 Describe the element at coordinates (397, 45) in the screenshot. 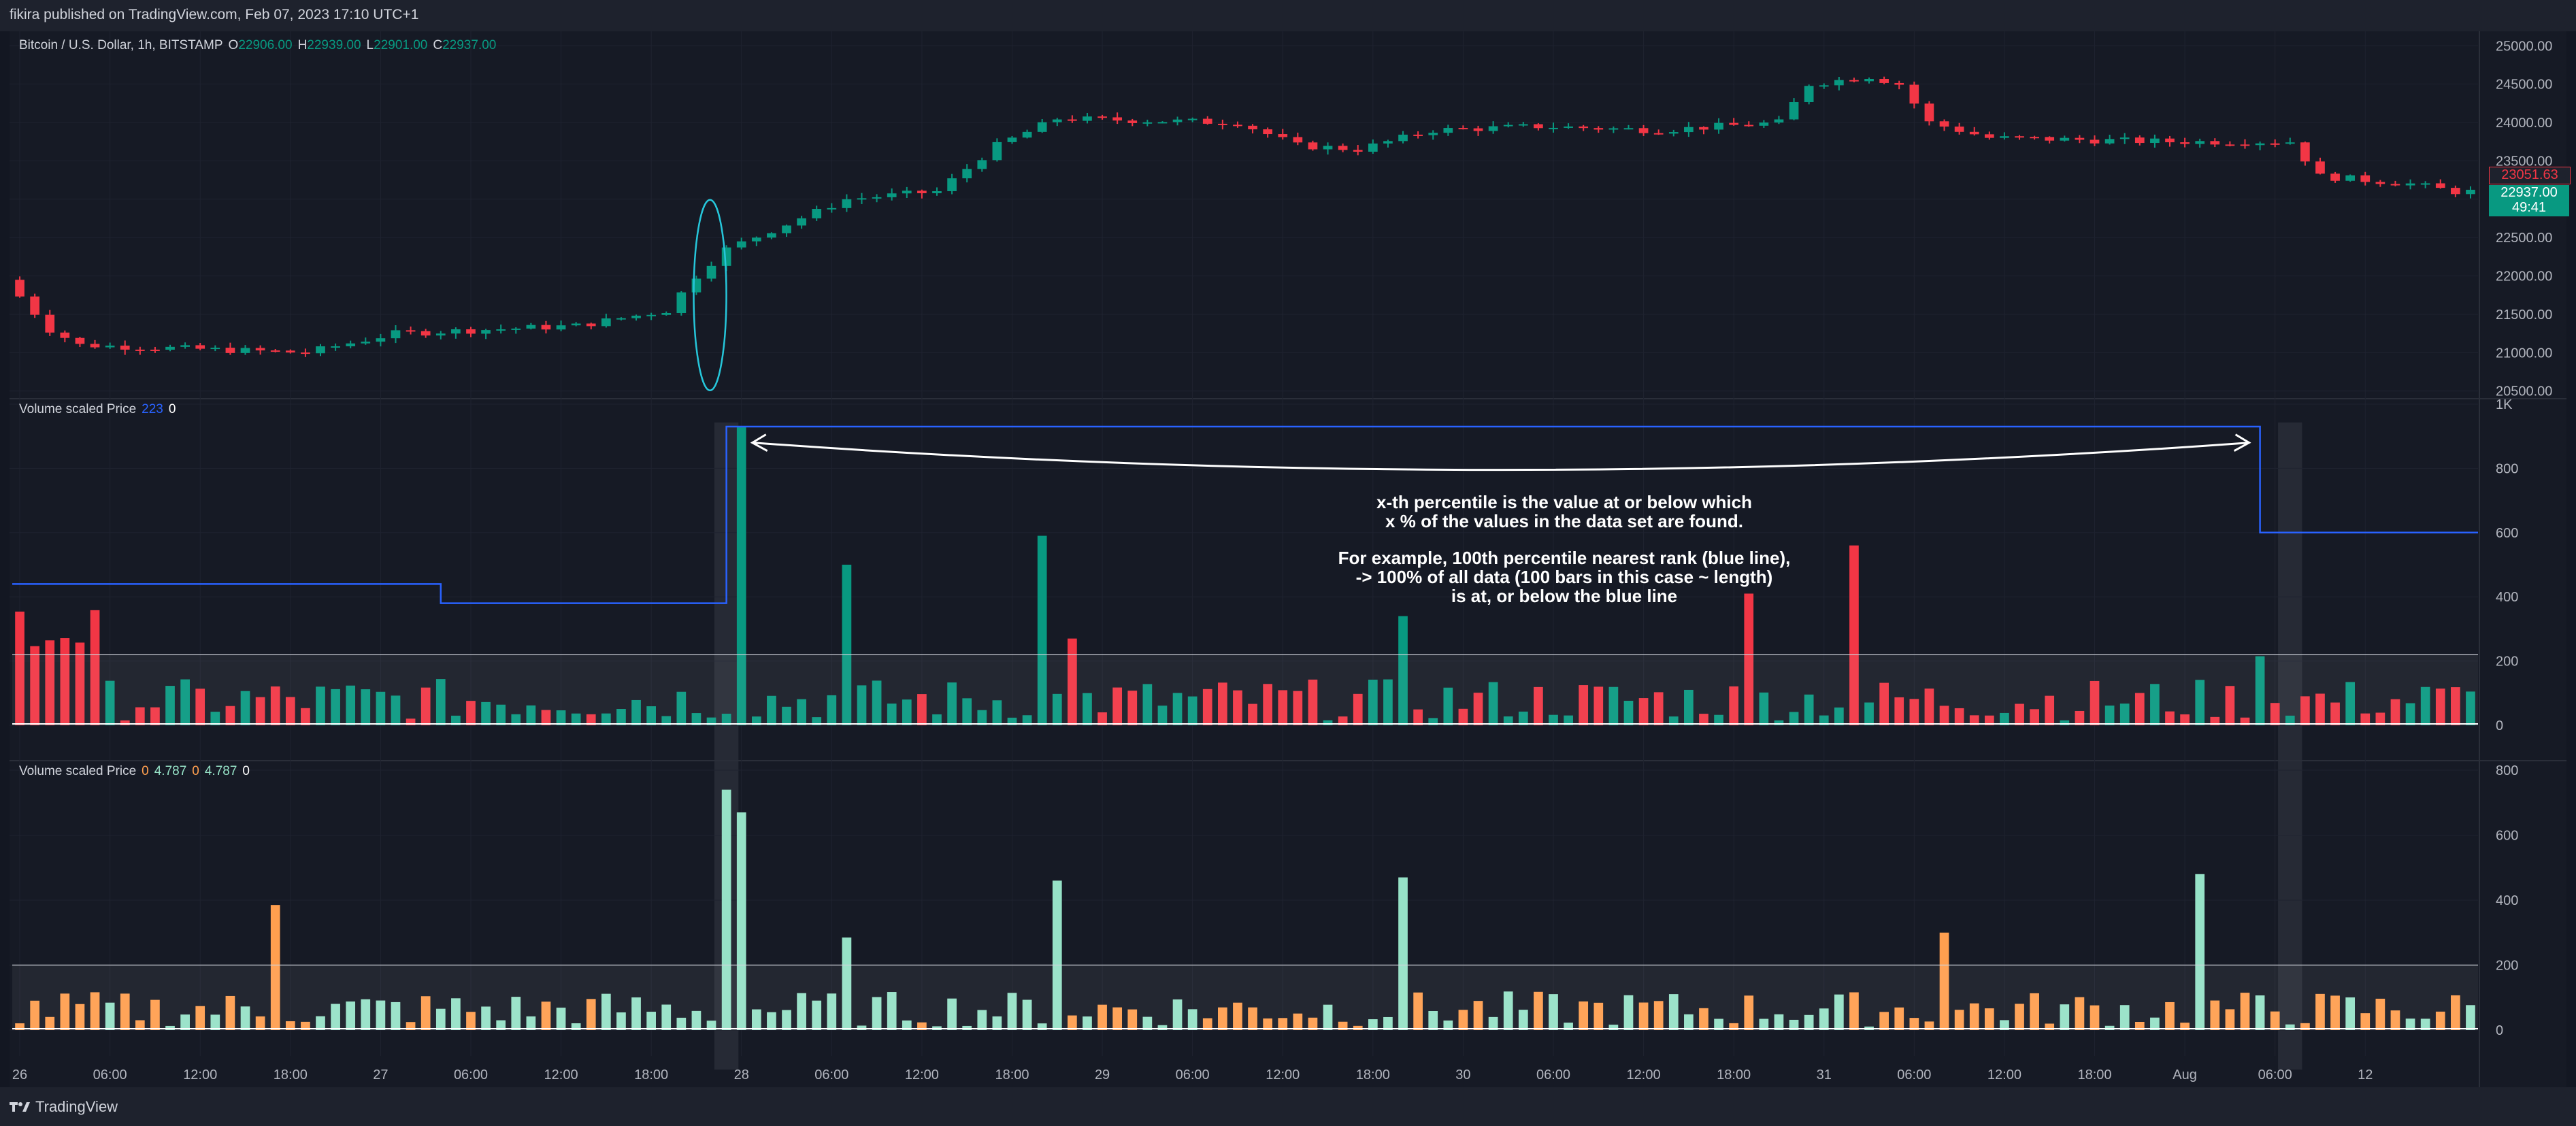

I see `ohlc-low: L22901.00` at that location.